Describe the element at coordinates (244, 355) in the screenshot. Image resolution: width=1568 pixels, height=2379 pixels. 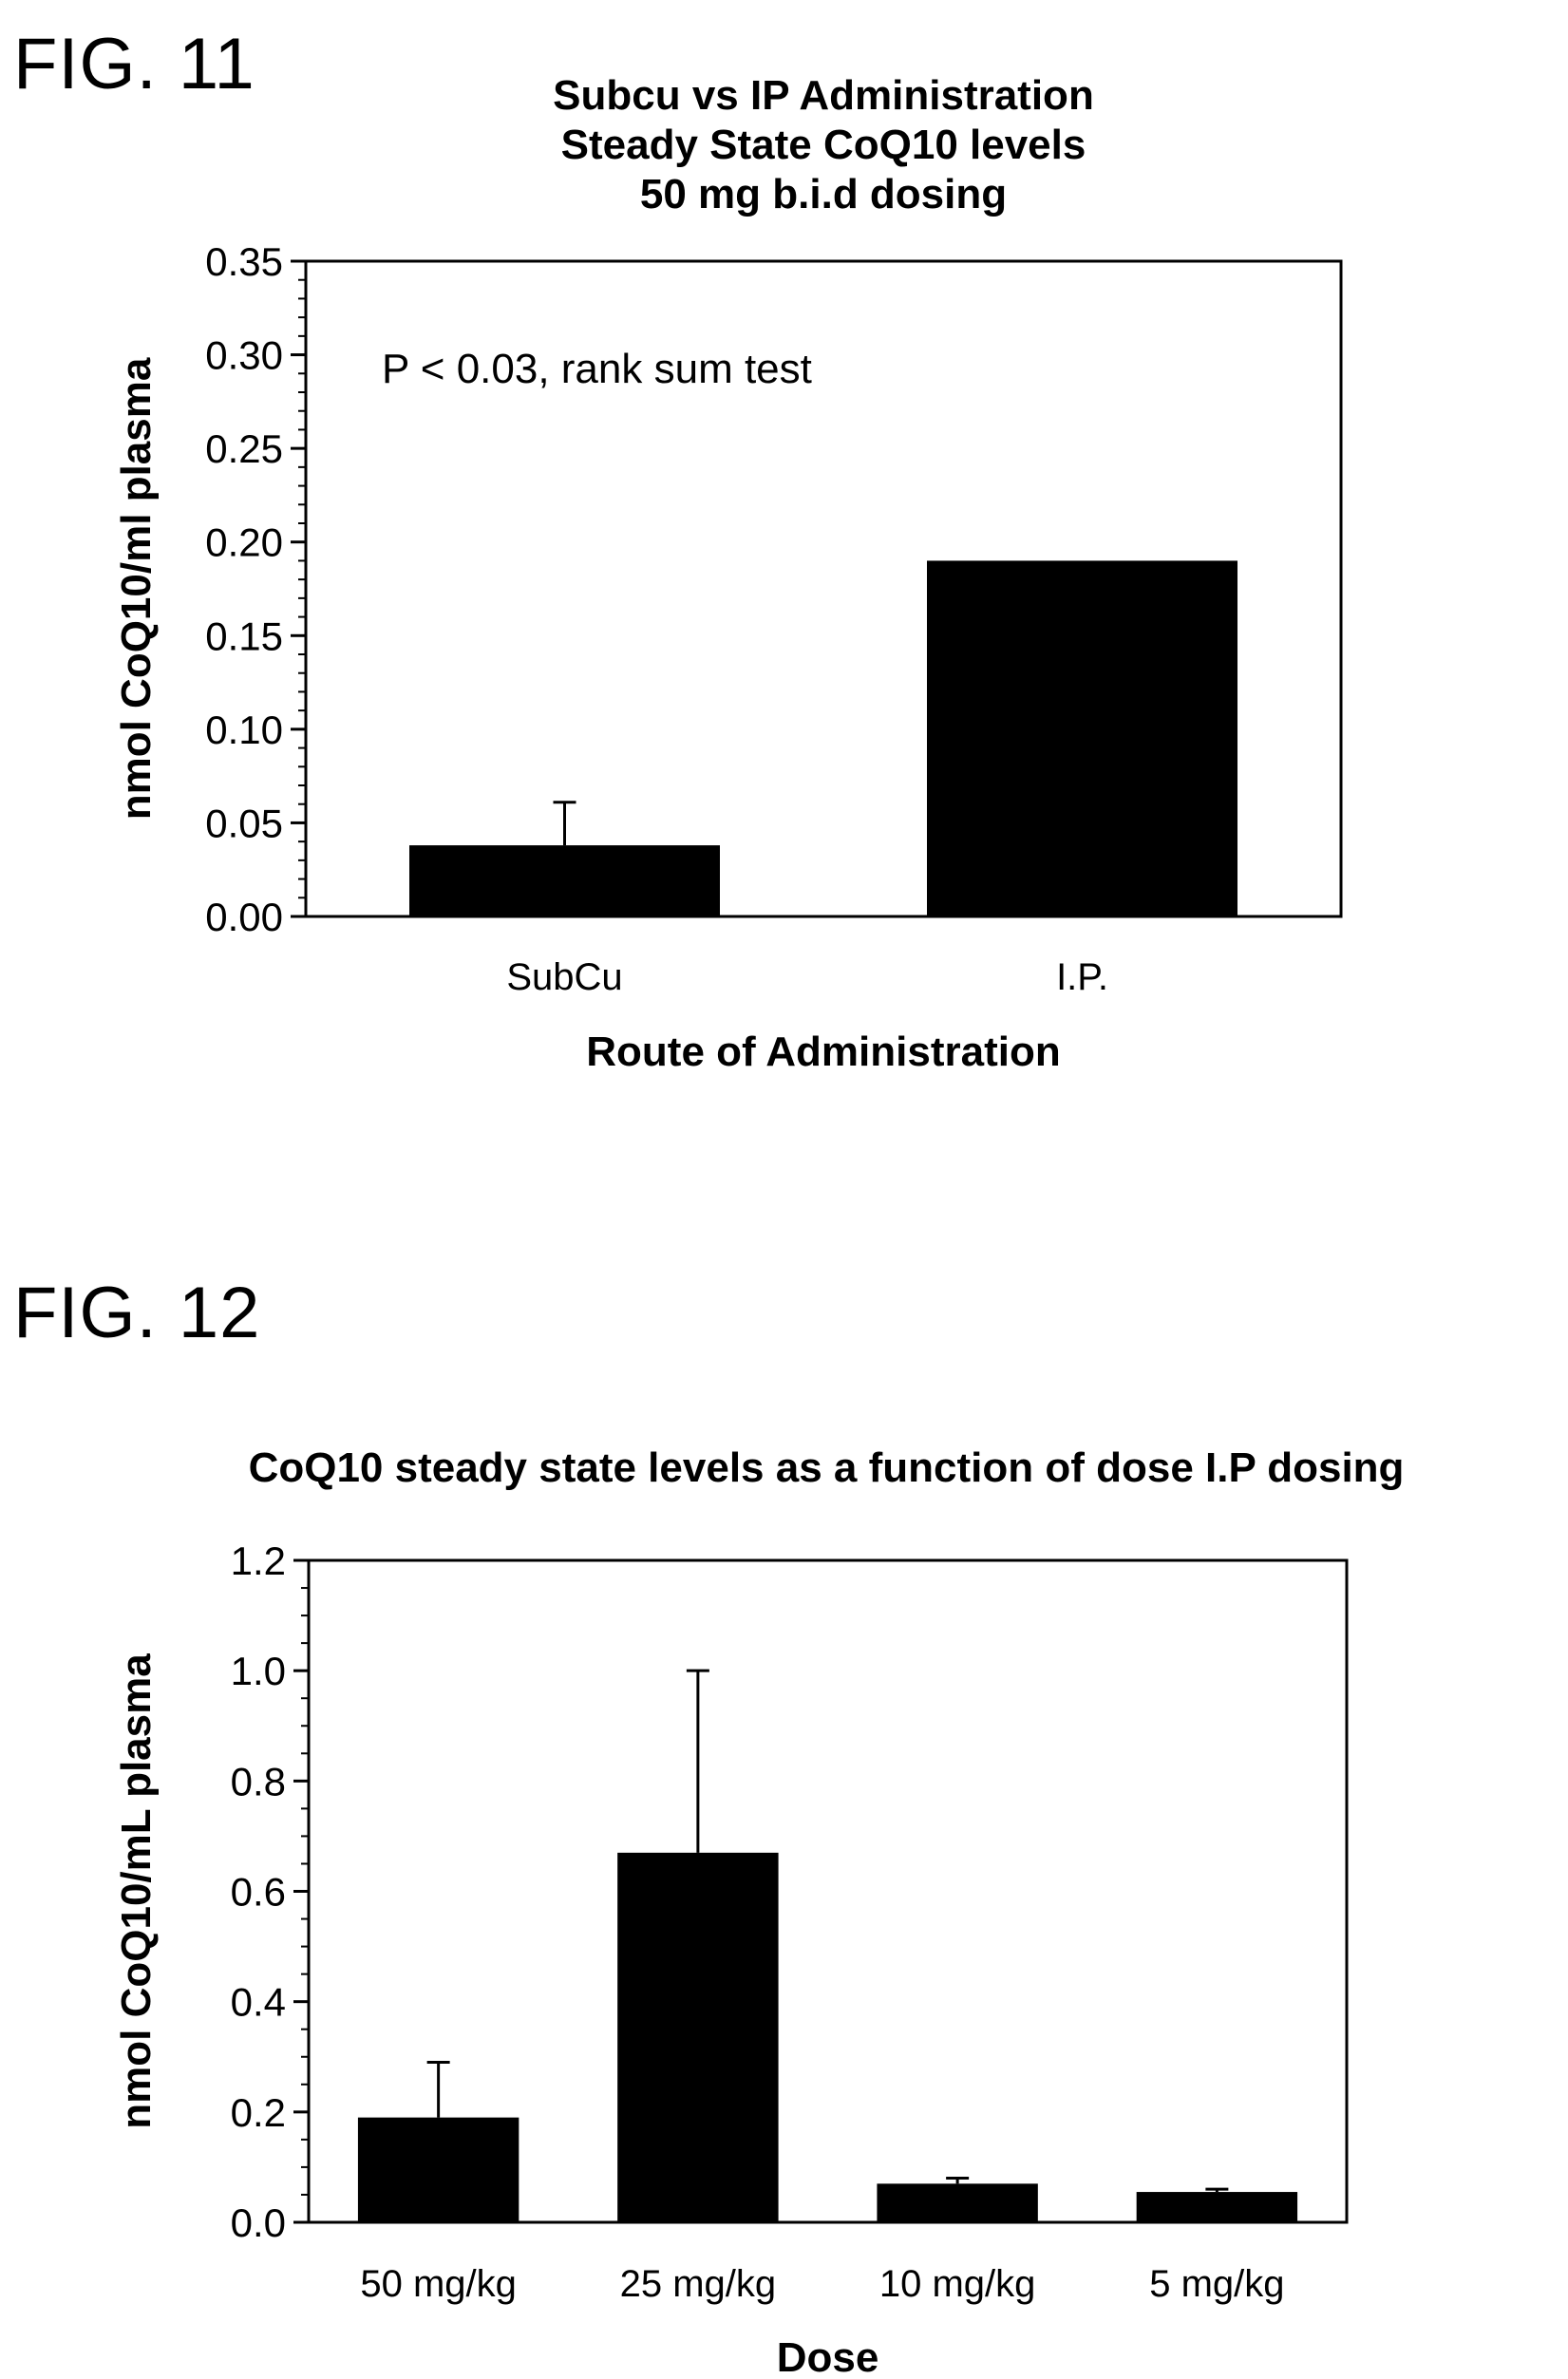
I see `y-tick-label: 0.30` at that location.